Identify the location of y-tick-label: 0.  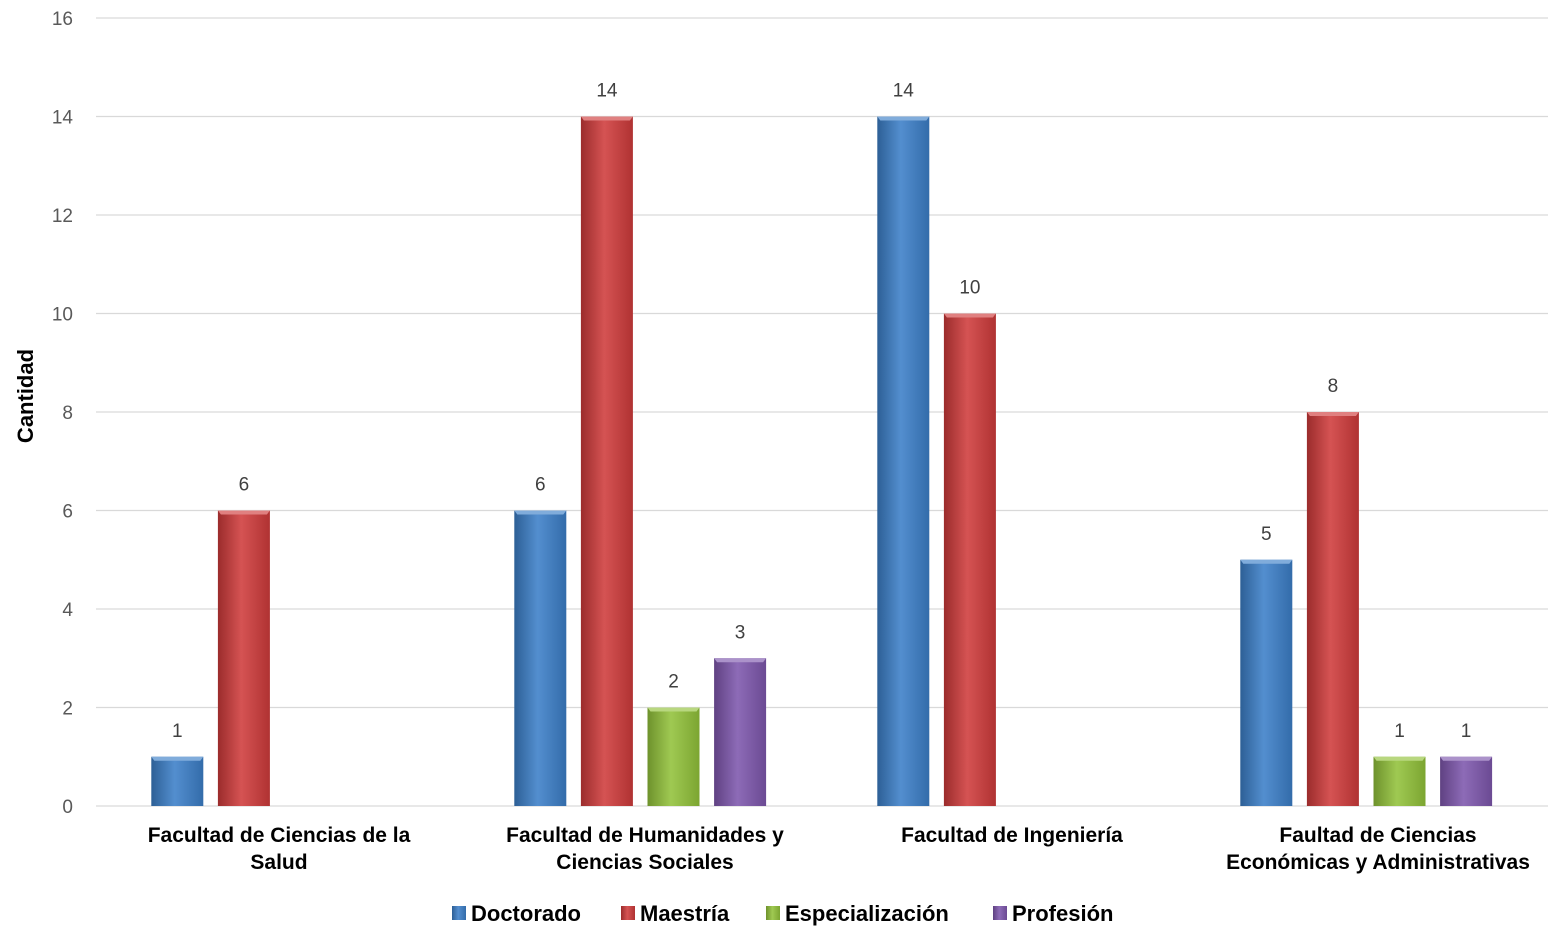
(67, 807).